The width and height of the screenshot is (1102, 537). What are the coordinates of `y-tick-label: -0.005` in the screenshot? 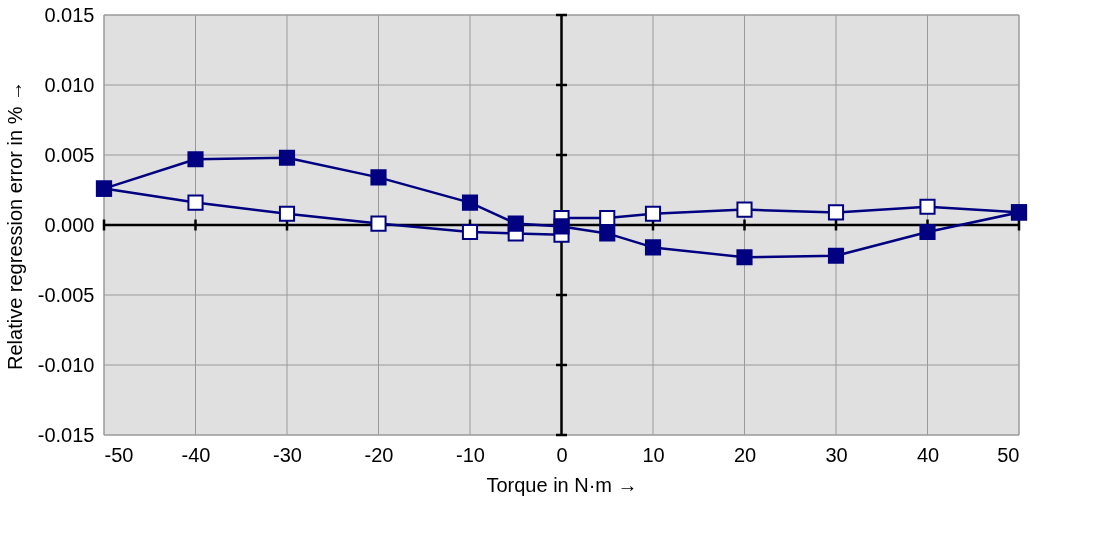 It's located at (66, 294).